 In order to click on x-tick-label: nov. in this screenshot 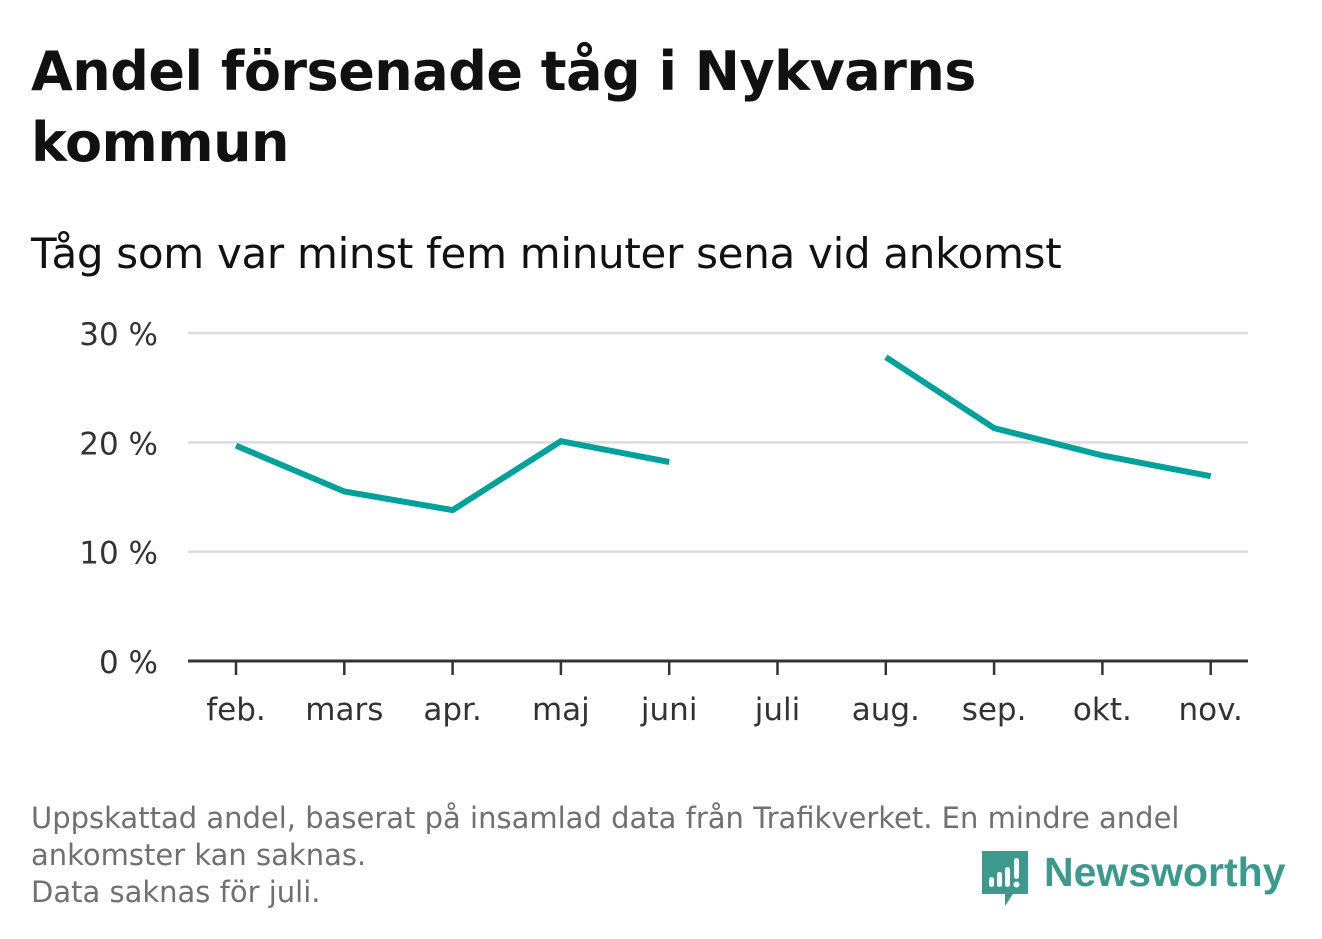, I will do `click(1210, 710)`.